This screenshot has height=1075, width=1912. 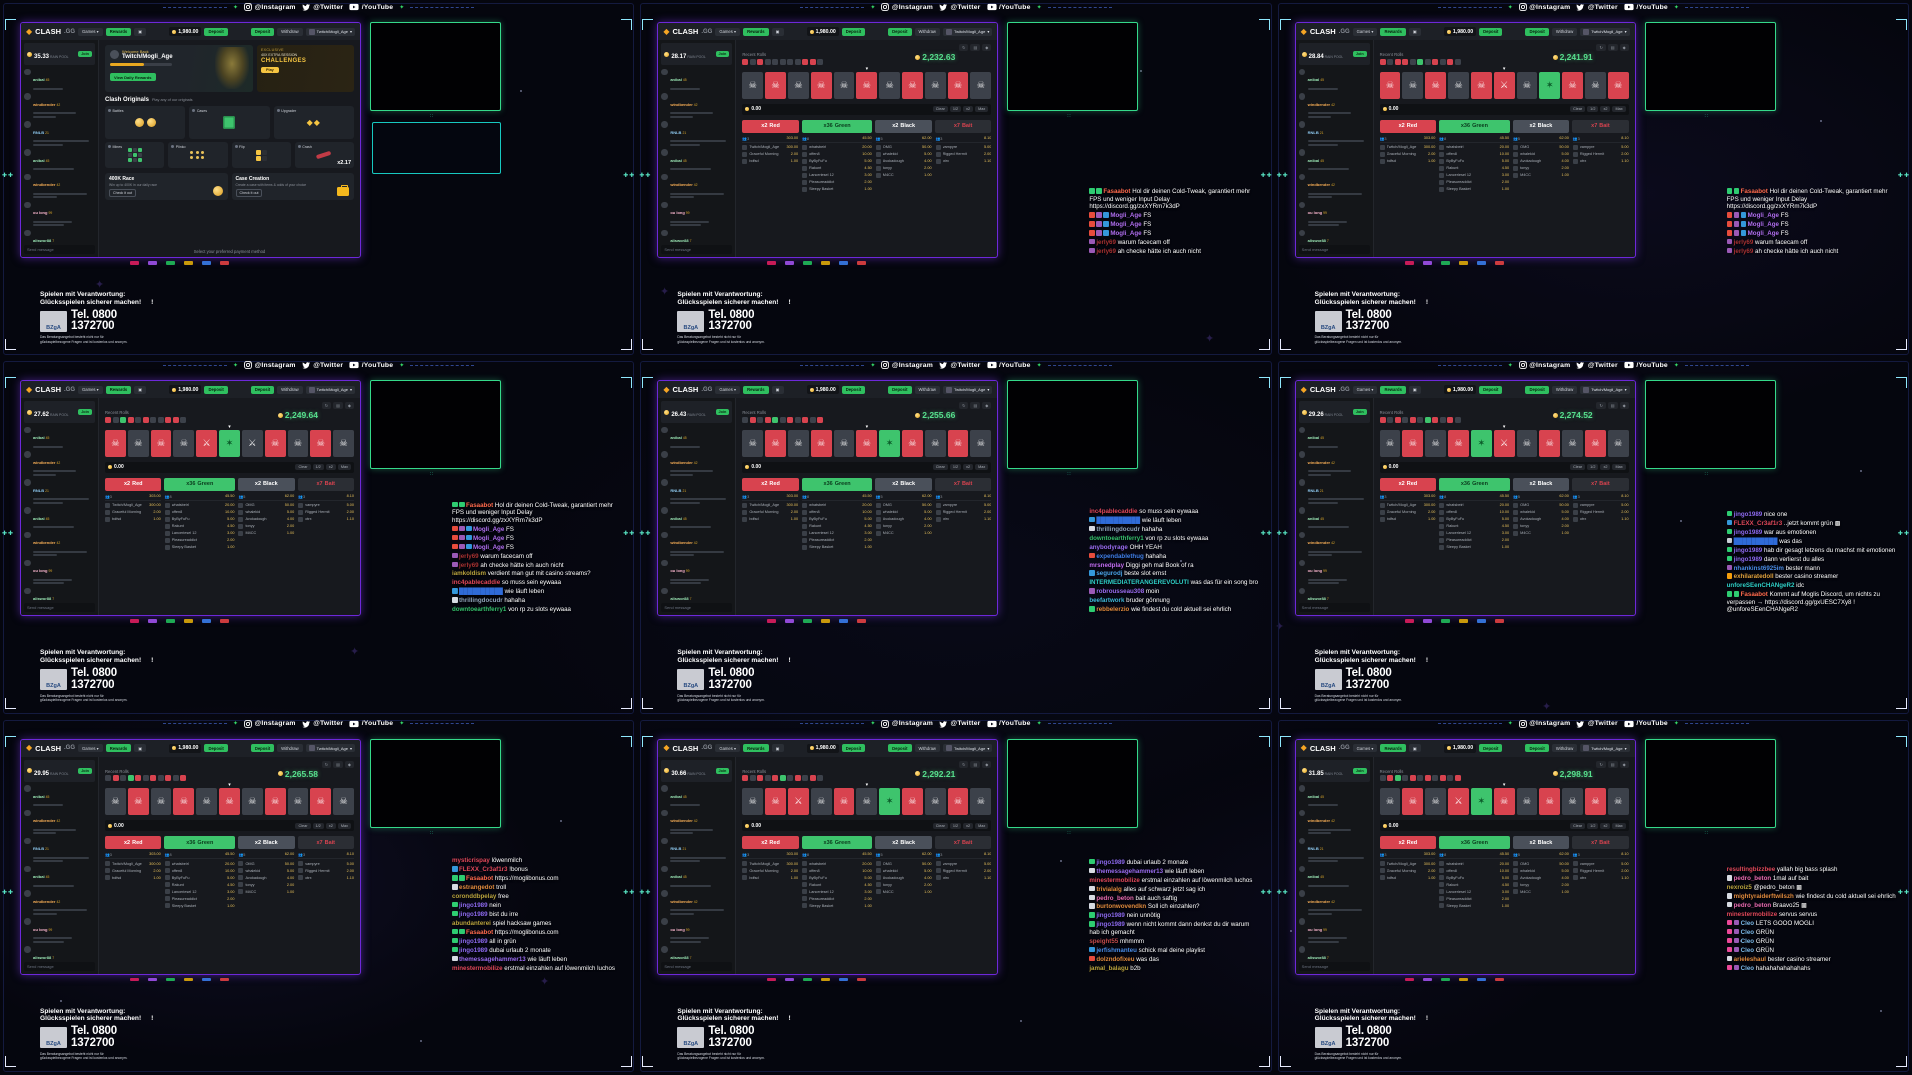 I want to click on play-button: Play, so click(x=269, y=70).